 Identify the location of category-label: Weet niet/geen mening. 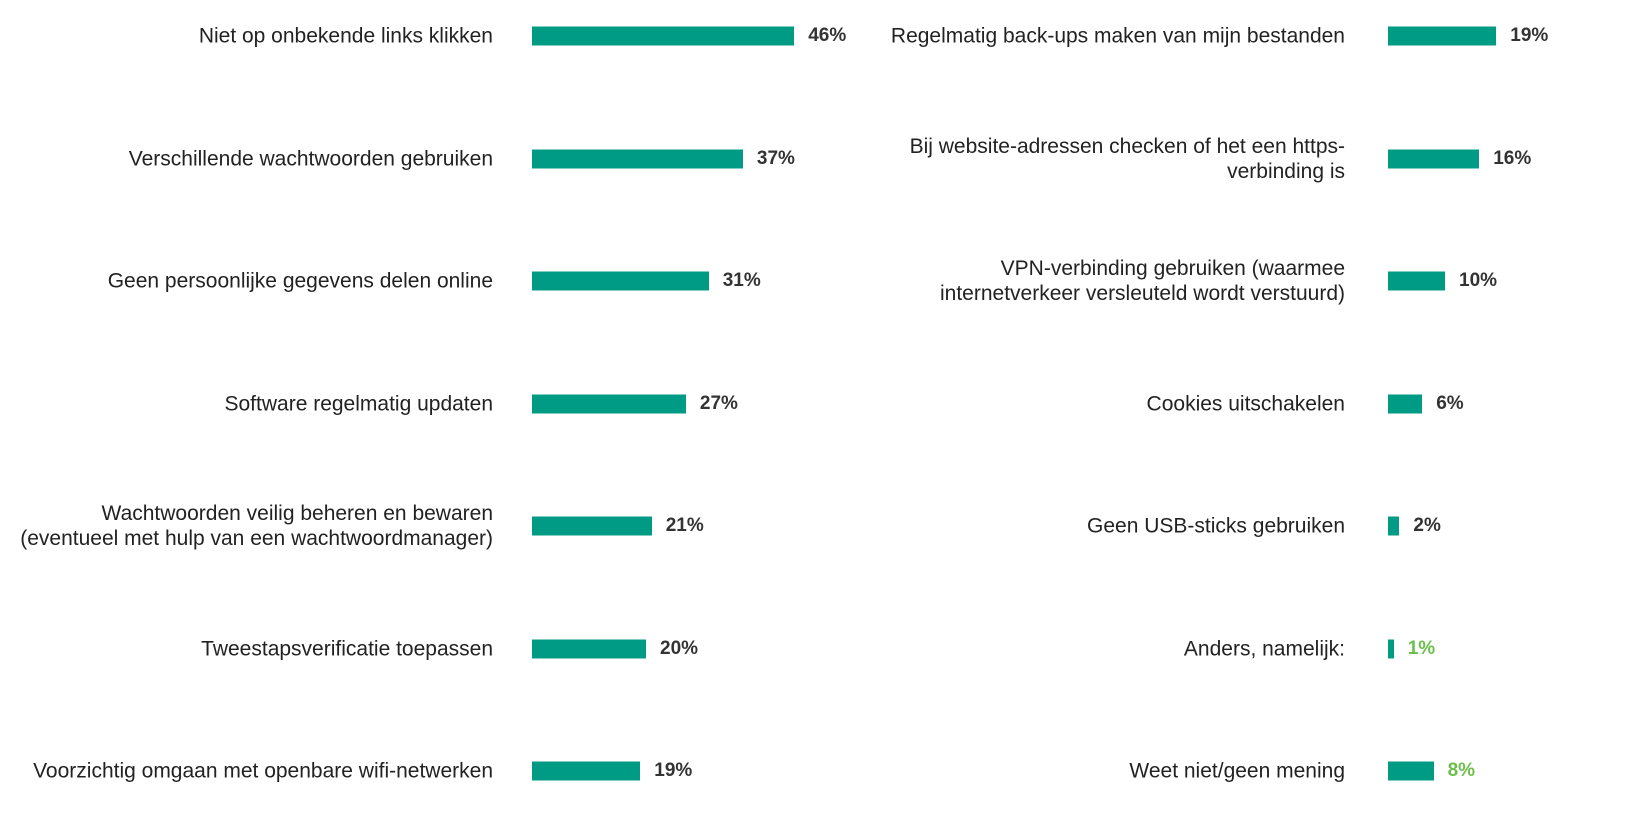
(1237, 771).